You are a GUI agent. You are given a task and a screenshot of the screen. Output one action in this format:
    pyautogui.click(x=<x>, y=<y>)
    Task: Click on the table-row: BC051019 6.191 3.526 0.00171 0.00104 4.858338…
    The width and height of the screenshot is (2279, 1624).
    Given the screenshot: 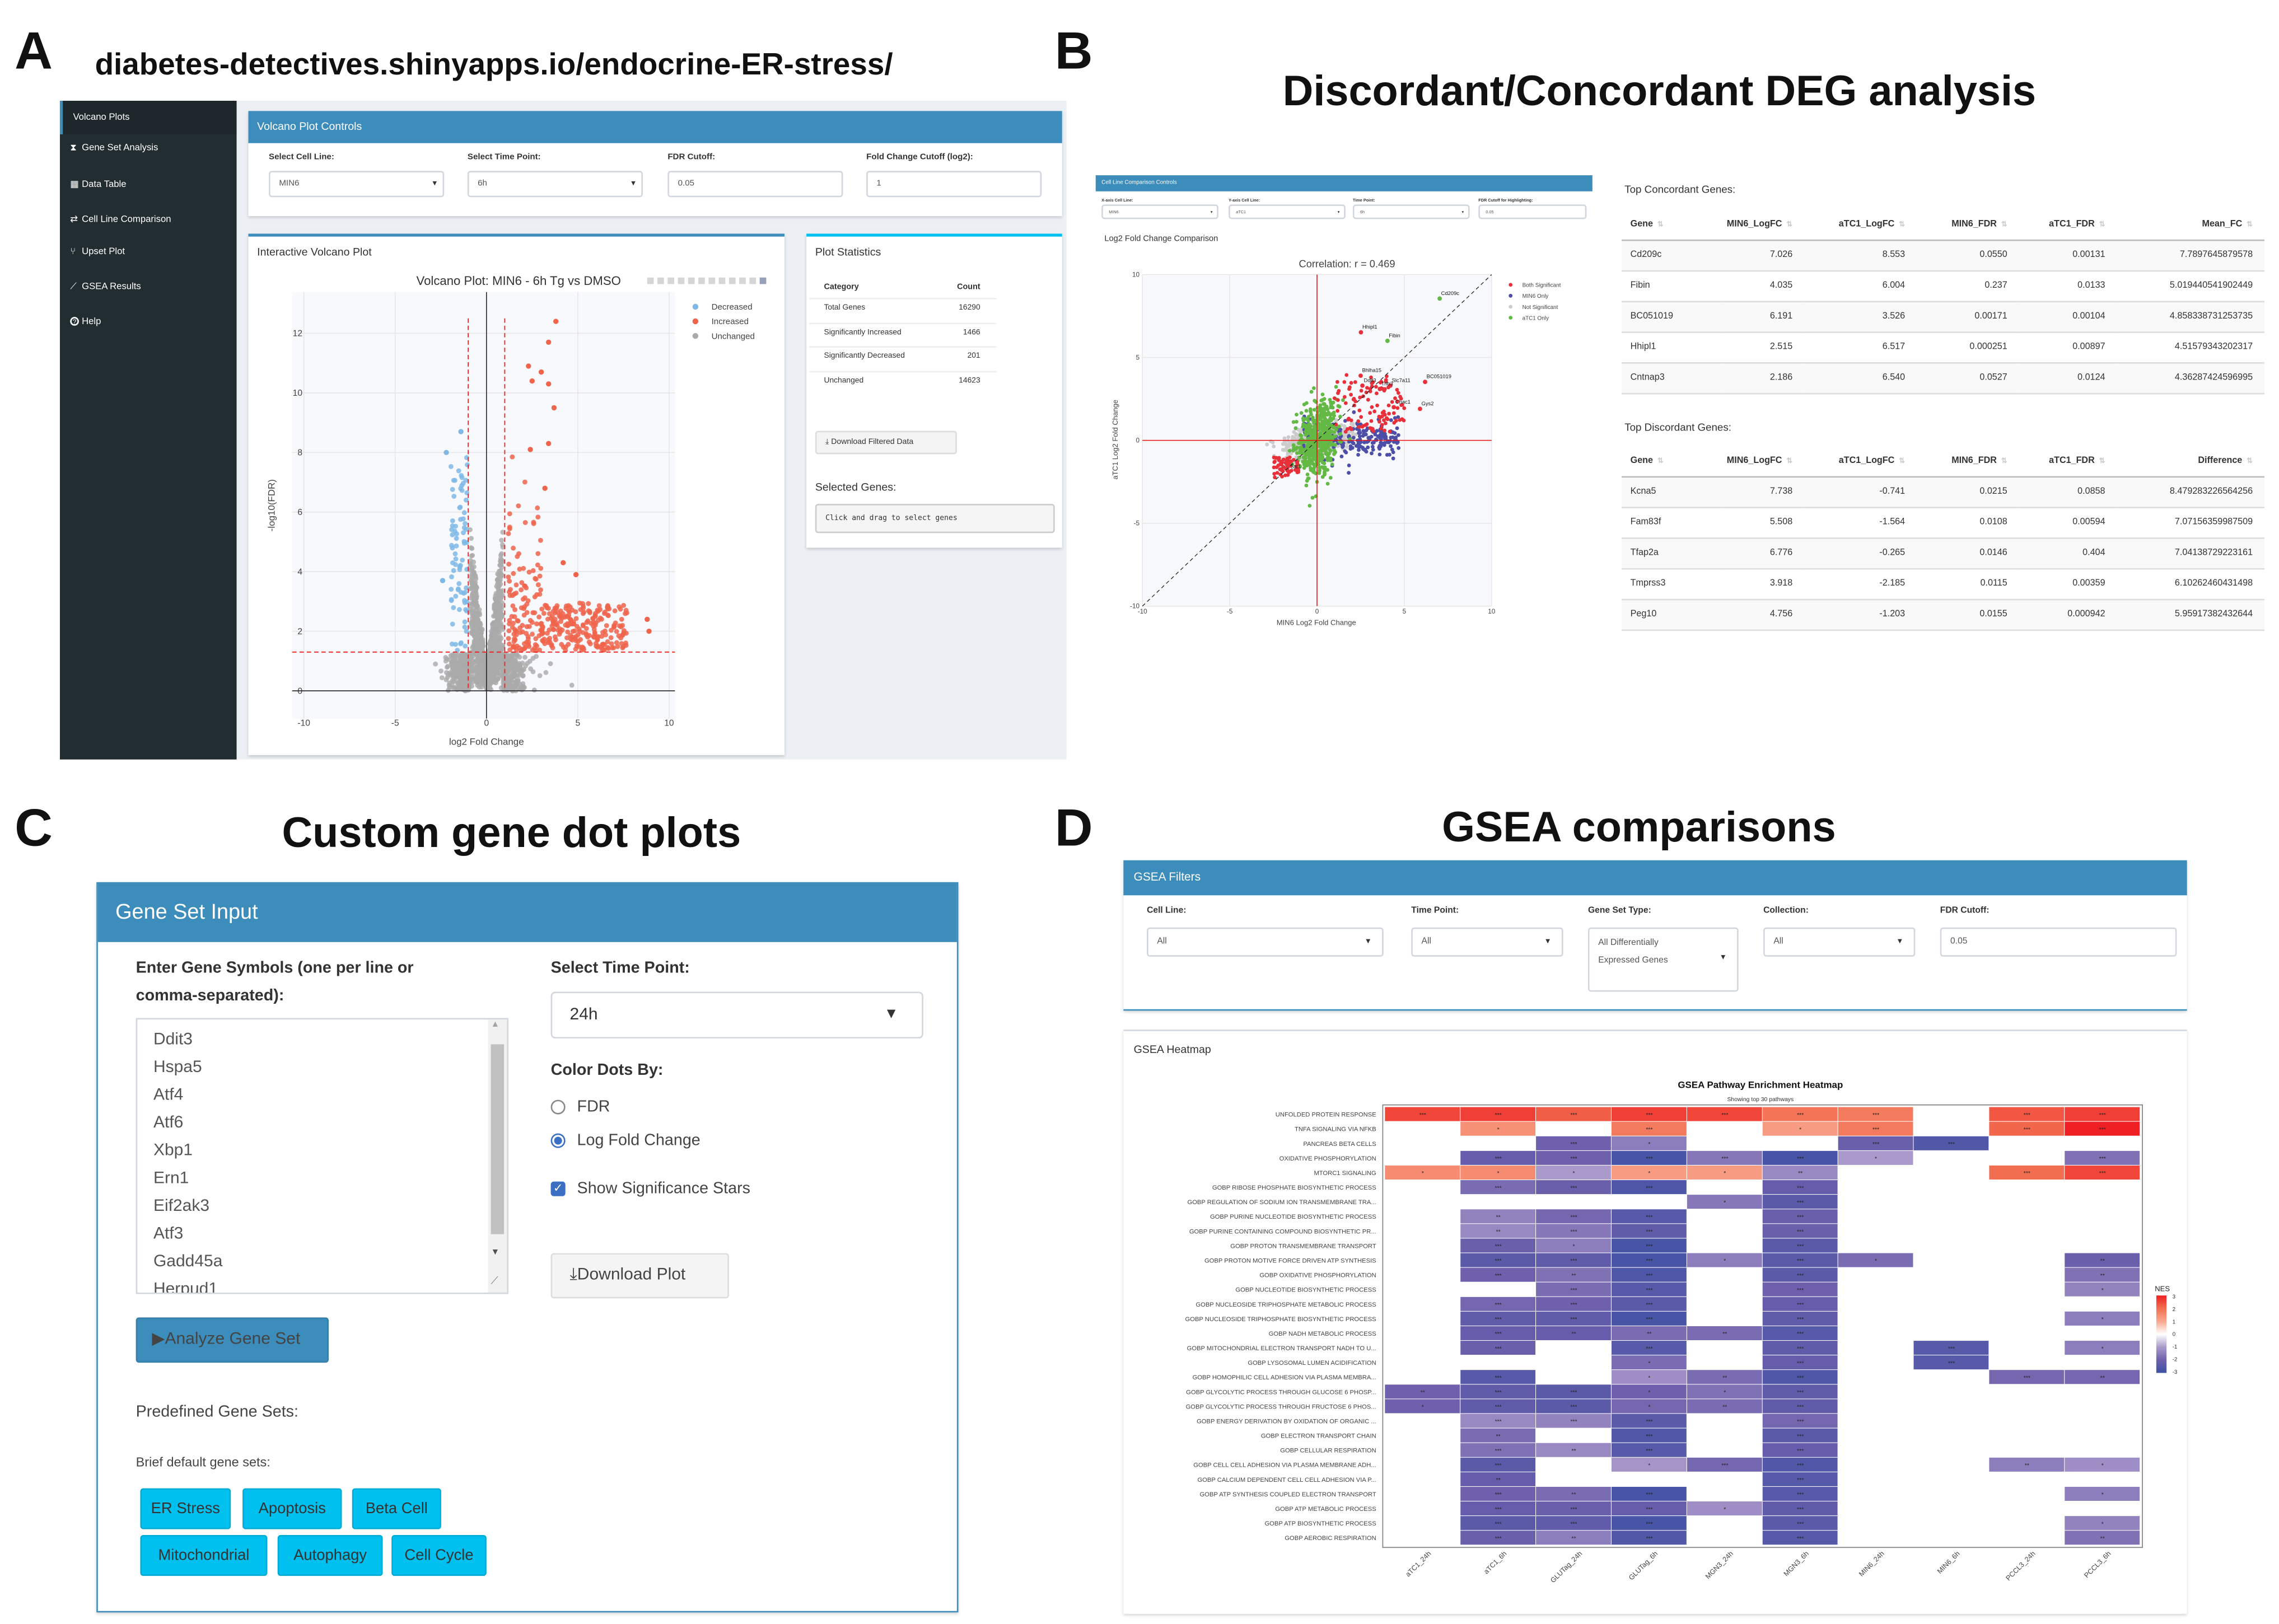 What is the action you would take?
    pyautogui.click(x=1942, y=317)
    